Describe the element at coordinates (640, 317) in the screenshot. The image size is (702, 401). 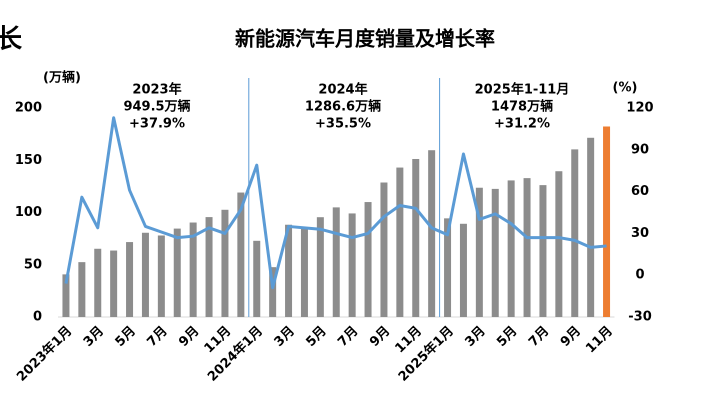
I see `y2-tick-label: -30` at that location.